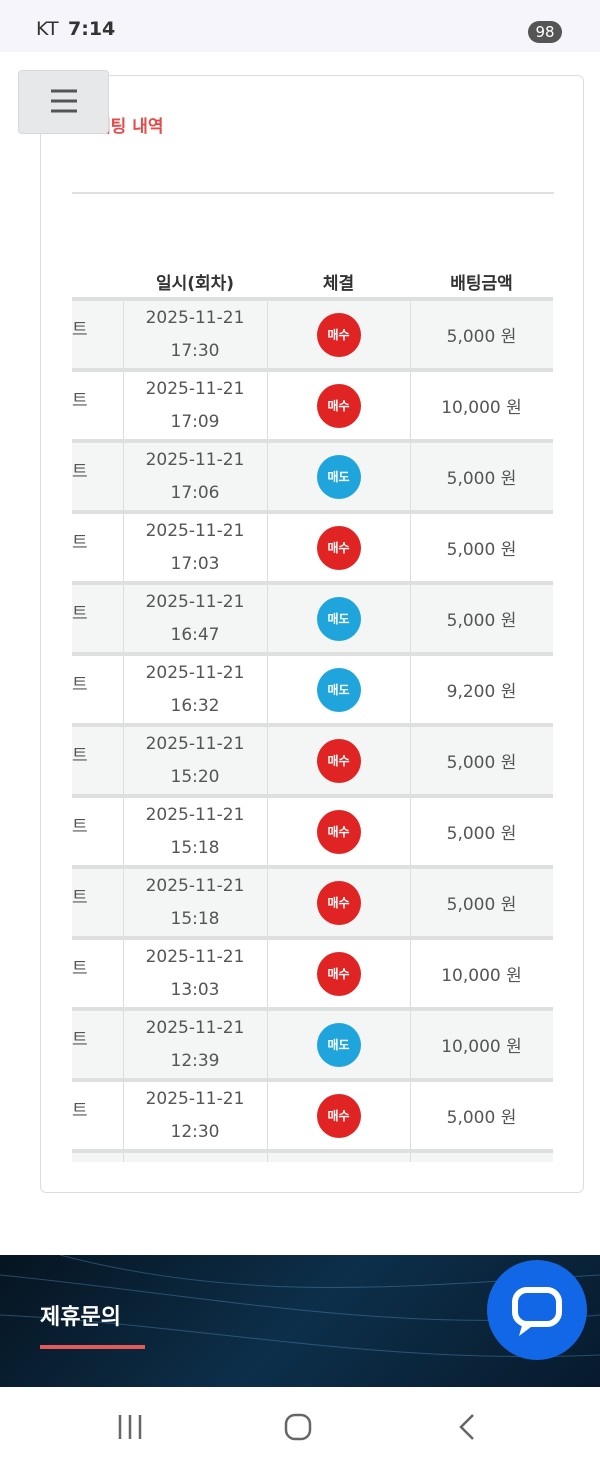  Describe the element at coordinates (195, 776) in the screenshot. I see `time: 15:20` at that location.